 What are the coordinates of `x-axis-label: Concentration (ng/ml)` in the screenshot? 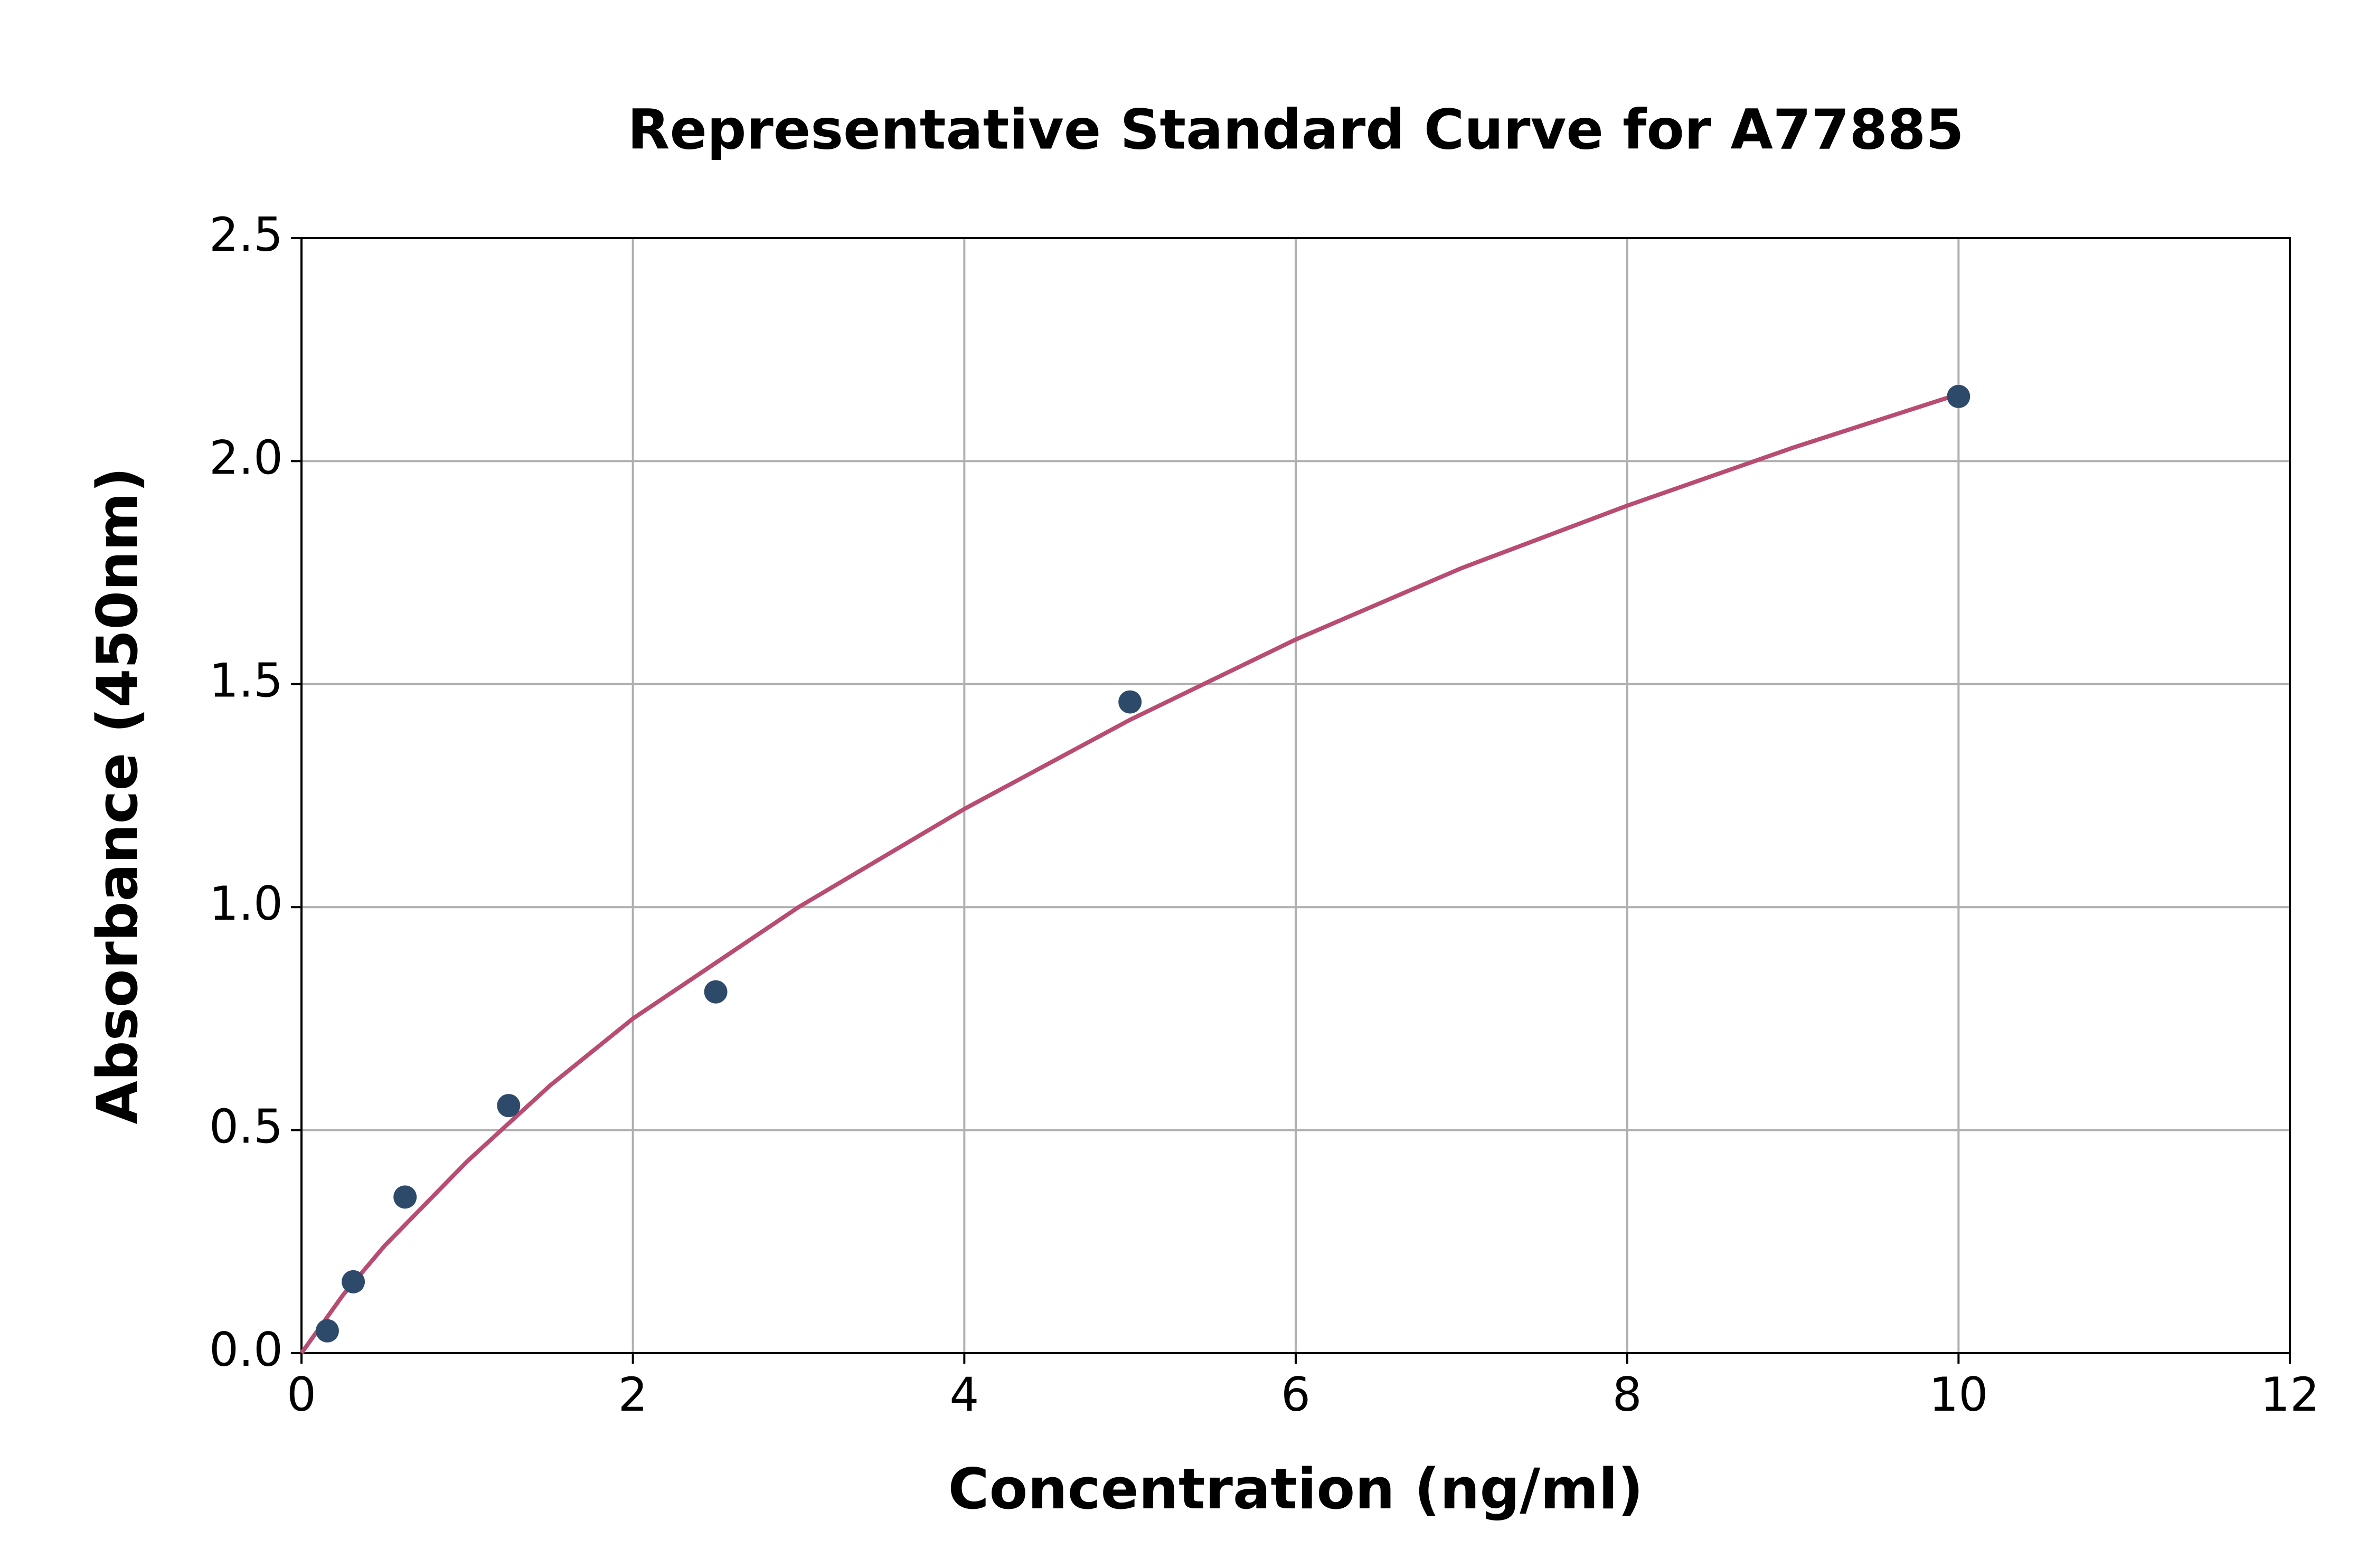 It's located at (1296, 1489).